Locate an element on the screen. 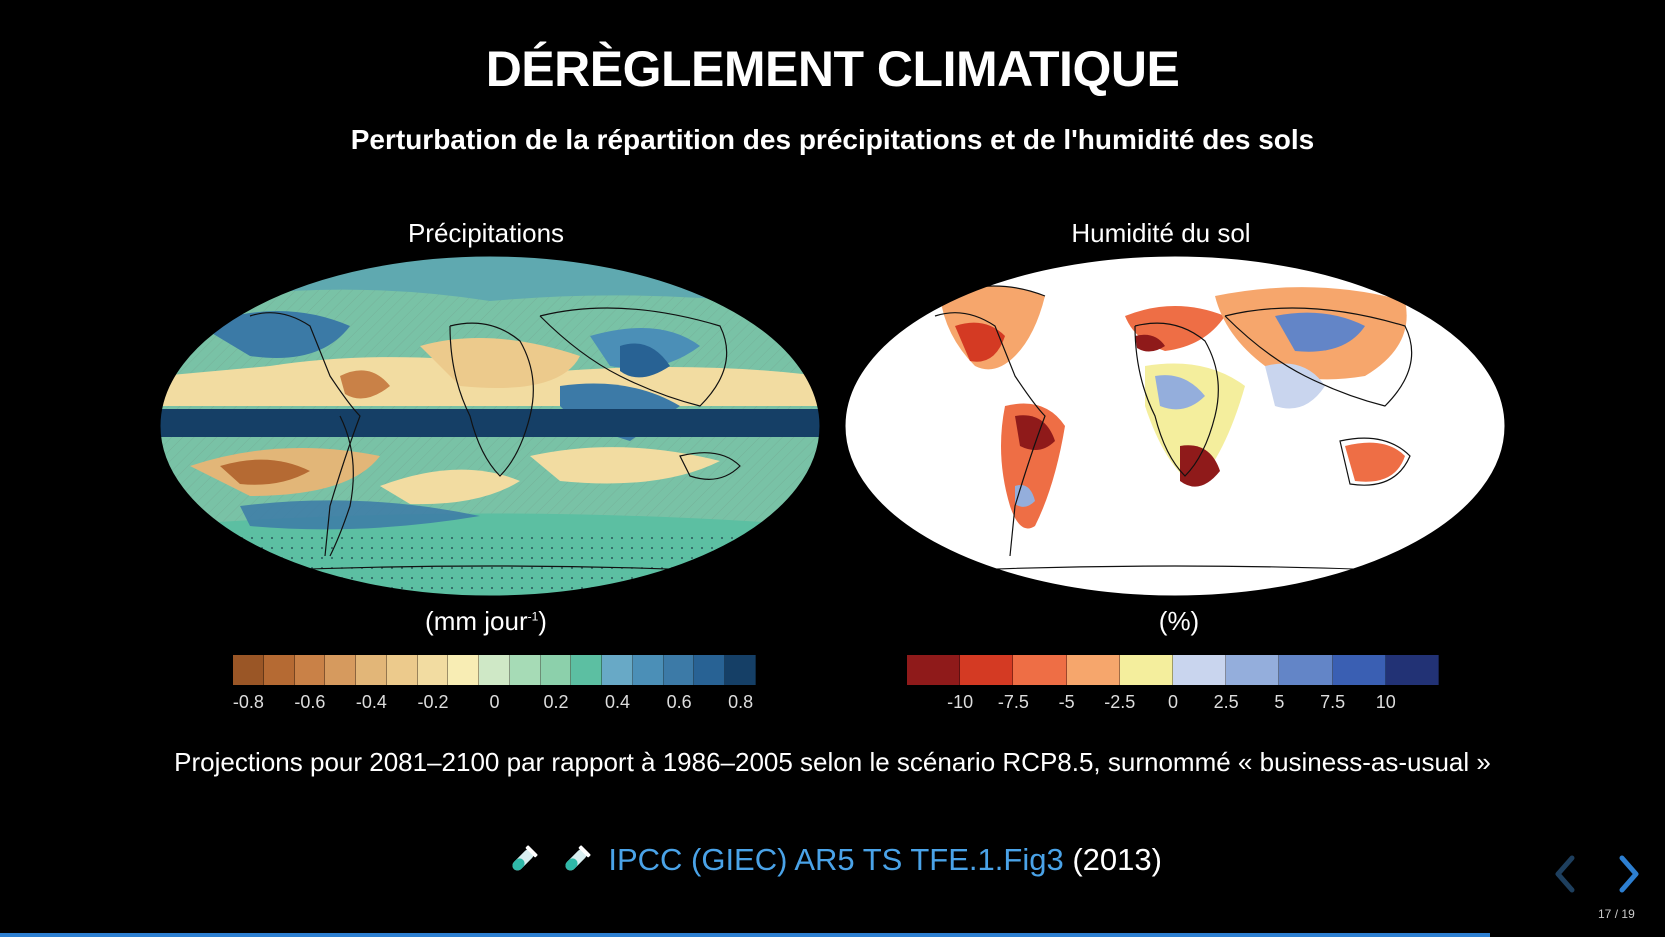  colorbar-tick-label: -7.5 is located at coordinates (1013, 702).